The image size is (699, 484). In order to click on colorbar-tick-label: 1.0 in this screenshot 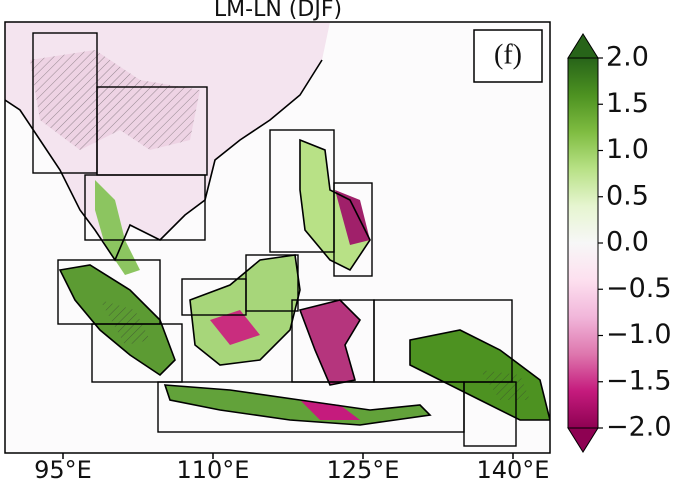, I will do `click(627, 149)`.